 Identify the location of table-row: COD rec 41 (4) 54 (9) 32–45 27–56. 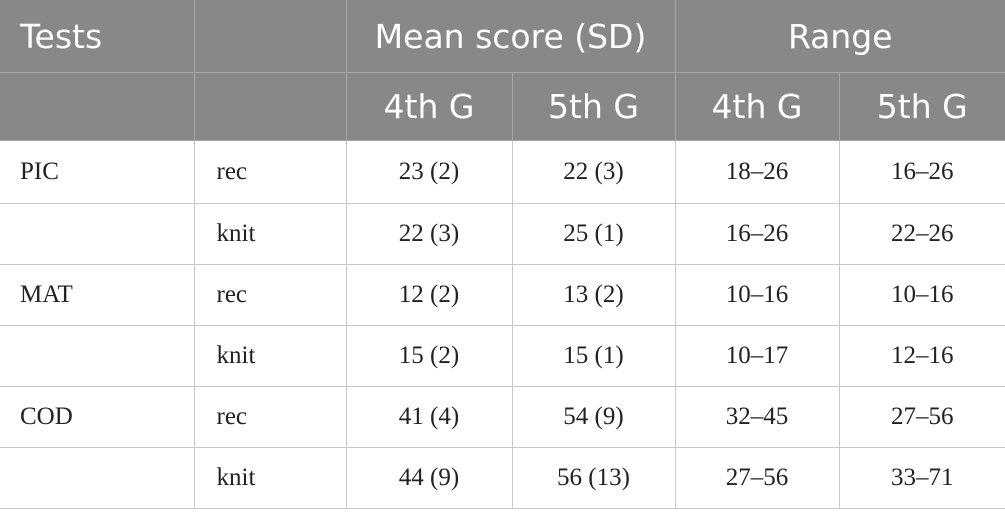
(502, 417).